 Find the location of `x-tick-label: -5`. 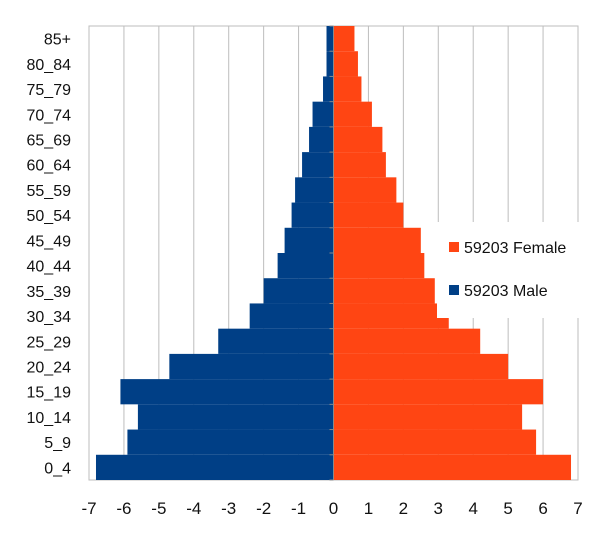

x-tick-label: -5 is located at coordinates (158, 508).